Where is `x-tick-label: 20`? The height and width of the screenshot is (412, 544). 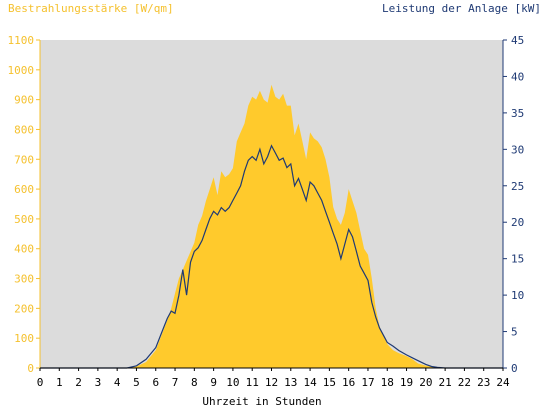
x-tick-label: 20 is located at coordinates (425, 382).